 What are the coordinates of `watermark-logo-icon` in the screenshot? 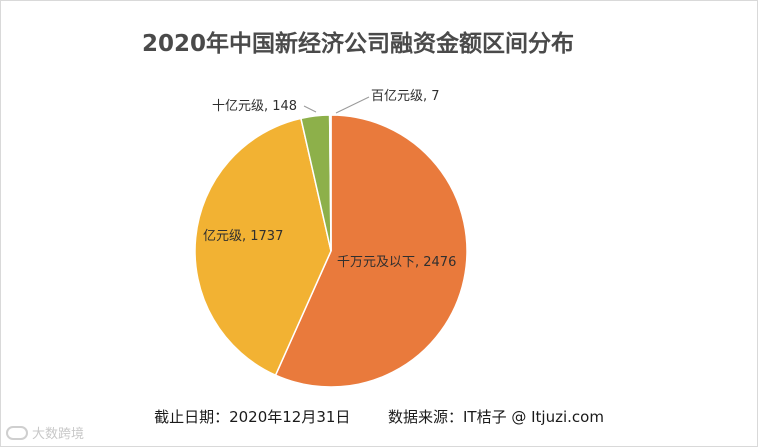 It's located at (17, 432).